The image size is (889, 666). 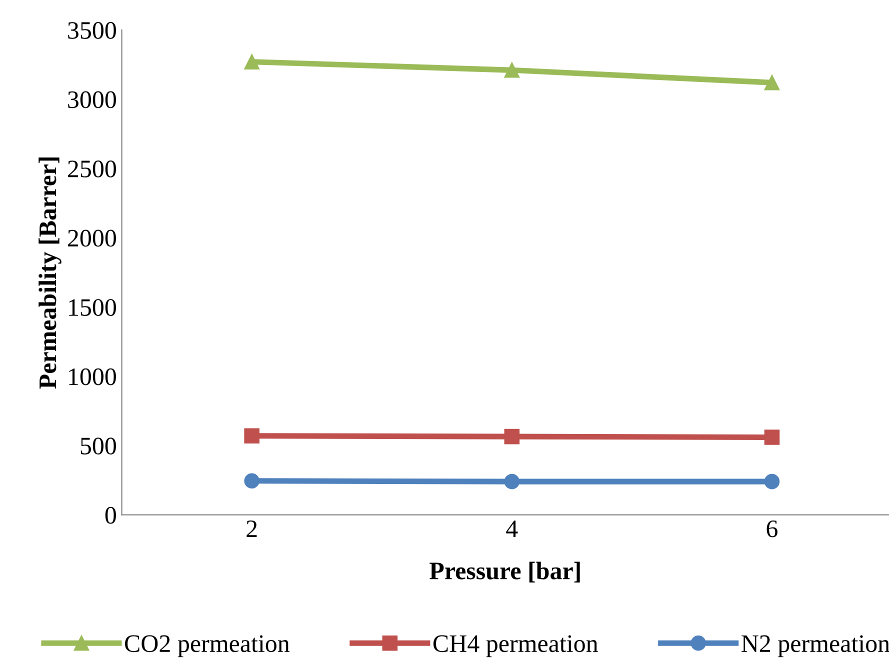 I want to click on x-tick-label: 4, so click(x=512, y=529).